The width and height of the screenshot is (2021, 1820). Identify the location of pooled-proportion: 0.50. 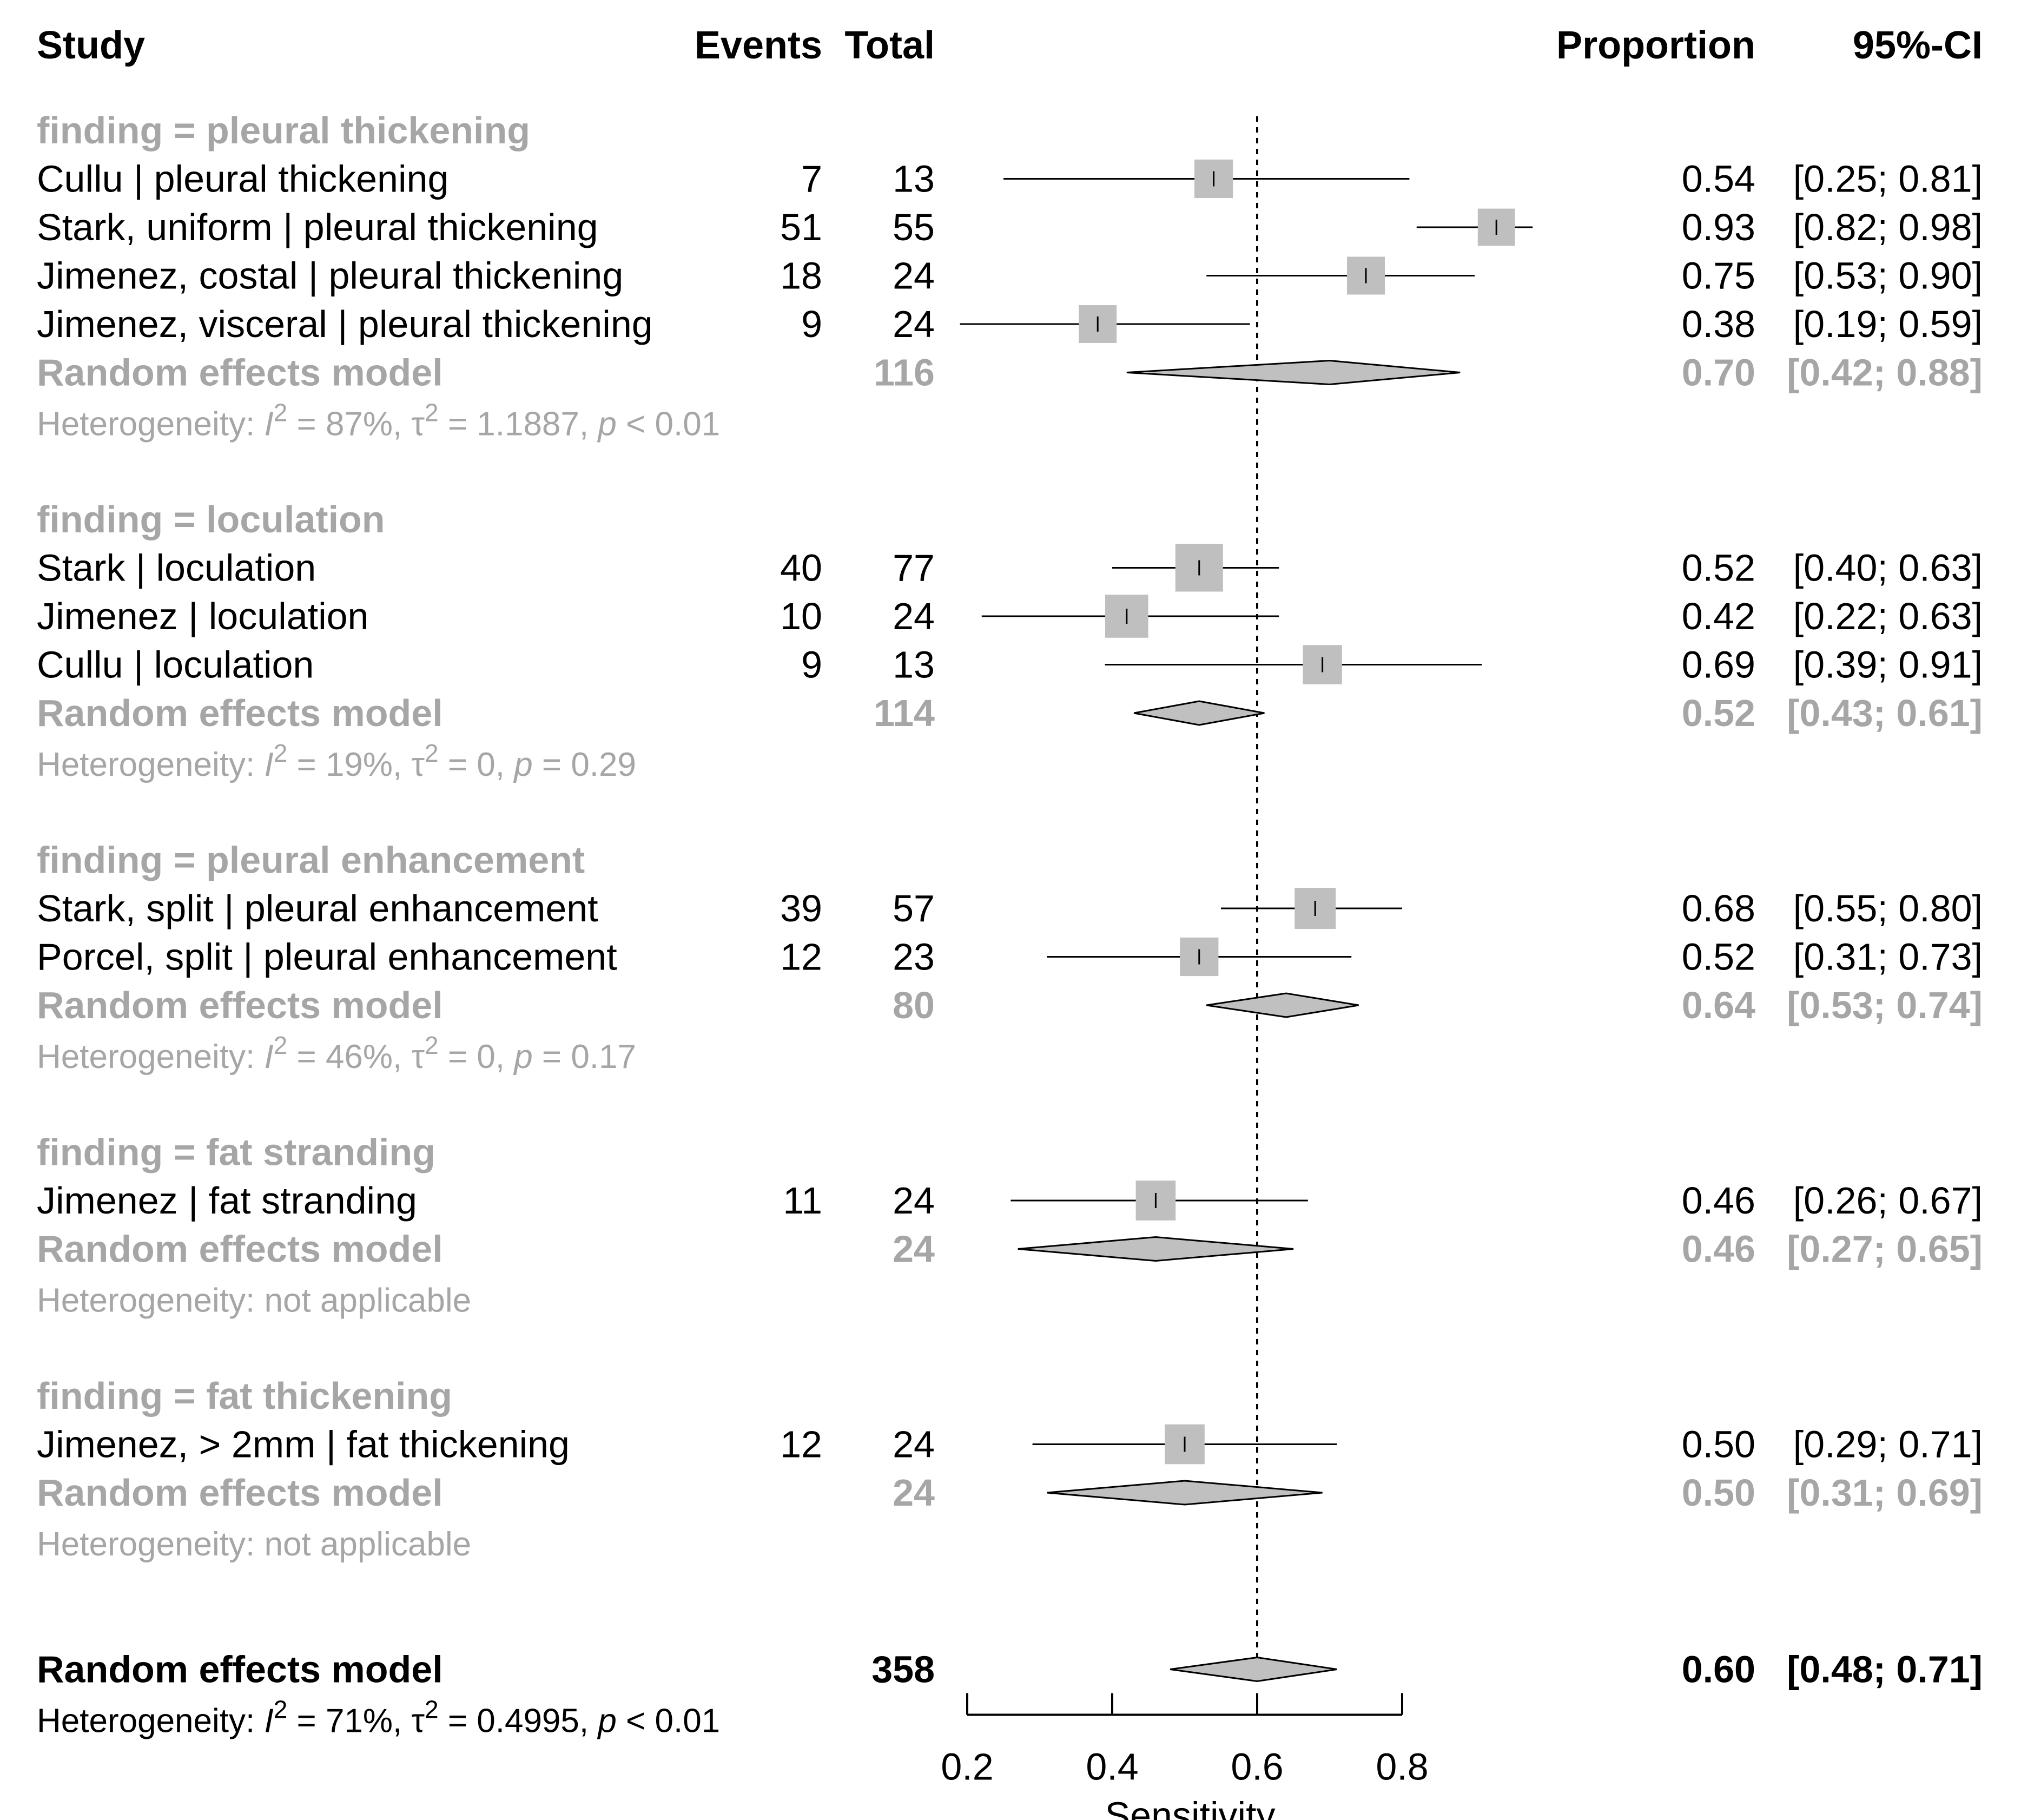
(1718, 1493).